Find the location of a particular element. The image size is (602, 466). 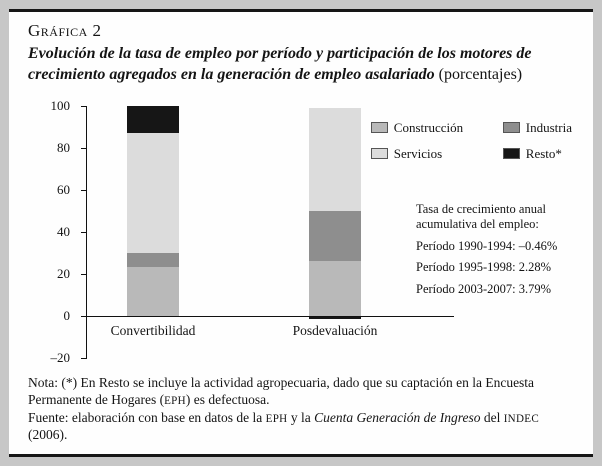

y-tick-label: 20 is located at coordinates (63, 273).